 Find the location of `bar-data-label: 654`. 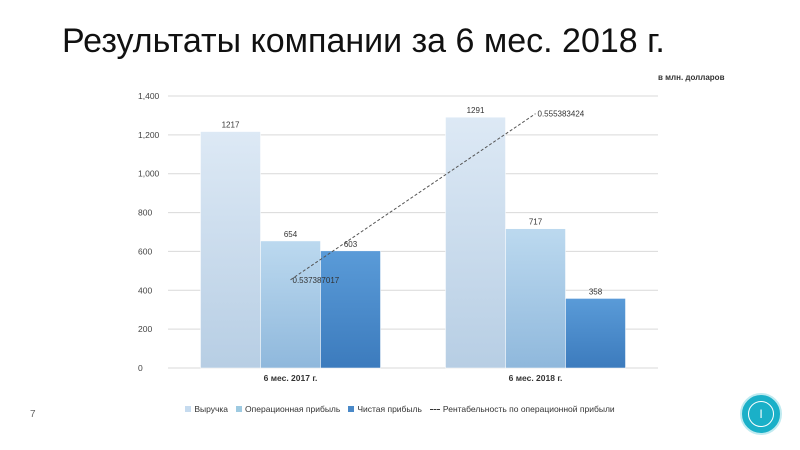

bar-data-label: 654 is located at coordinates (291, 234).